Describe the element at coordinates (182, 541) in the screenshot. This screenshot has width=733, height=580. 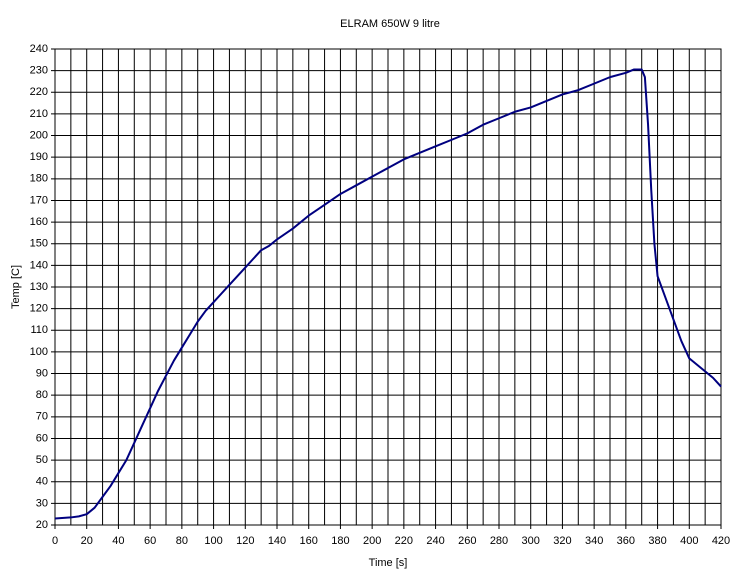
I see `x-tick-label: 80` at that location.